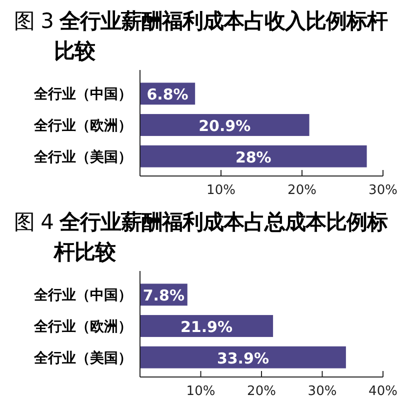  What do you see at coordinates (201, 36) in the screenshot?
I see `chart-title: 图 3 全行业薪酬福利成本占收入比例标杆比较` at bounding box center [201, 36].